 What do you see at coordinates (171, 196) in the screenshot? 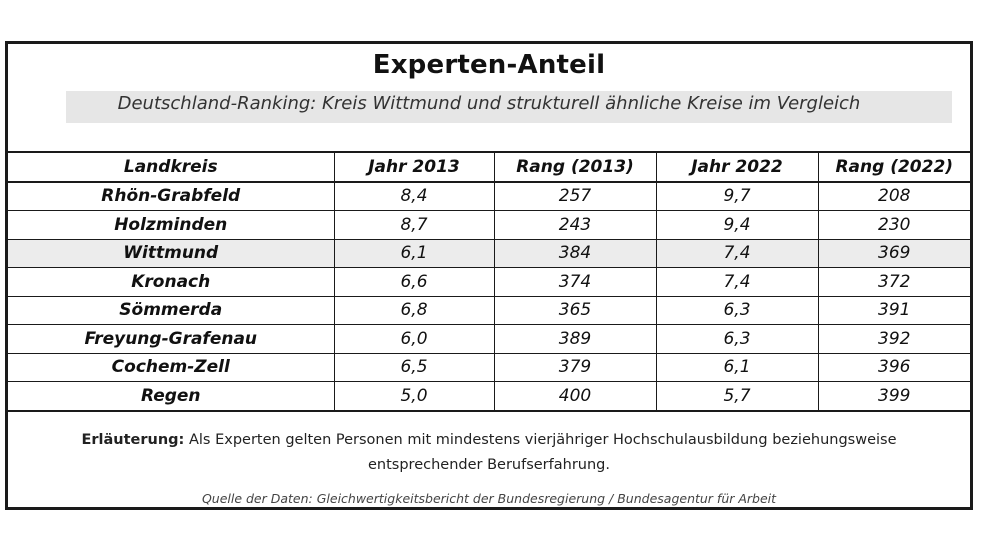
I see `cell-landkreis: Rhön-Grabfeld` at bounding box center [171, 196].